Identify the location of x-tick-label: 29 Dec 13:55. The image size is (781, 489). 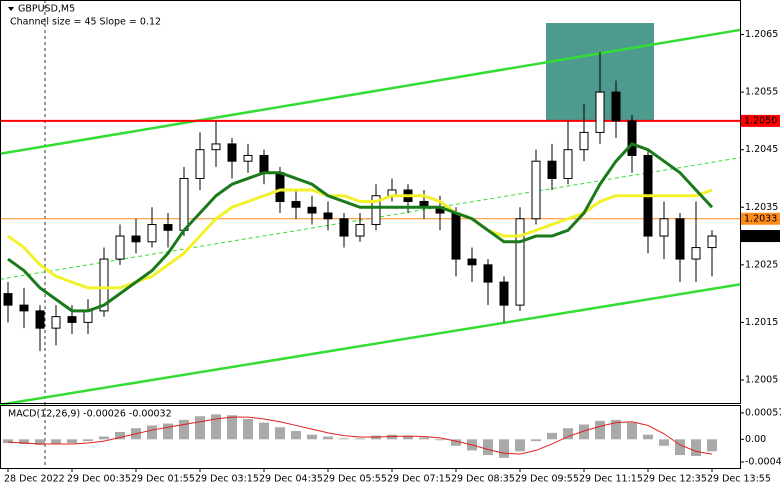
(739, 479).